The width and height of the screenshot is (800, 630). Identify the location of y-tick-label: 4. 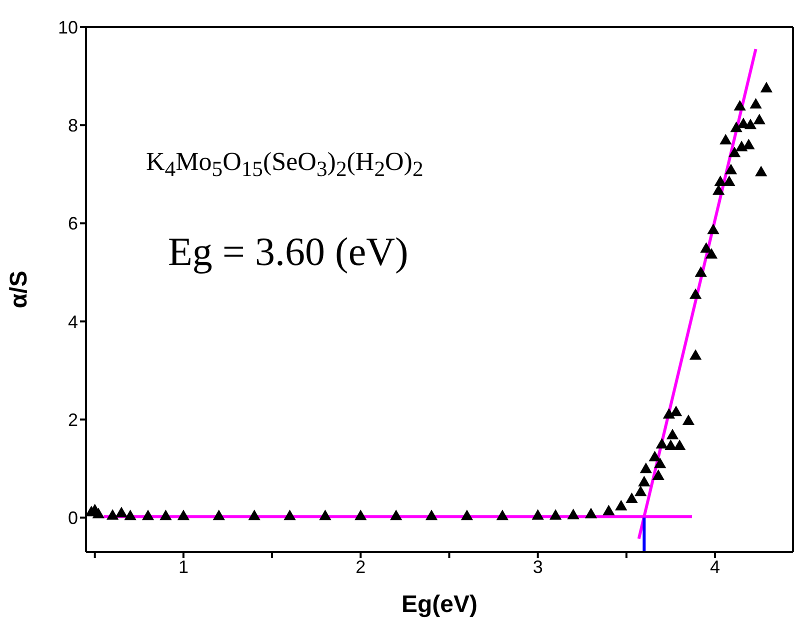
(73, 322).